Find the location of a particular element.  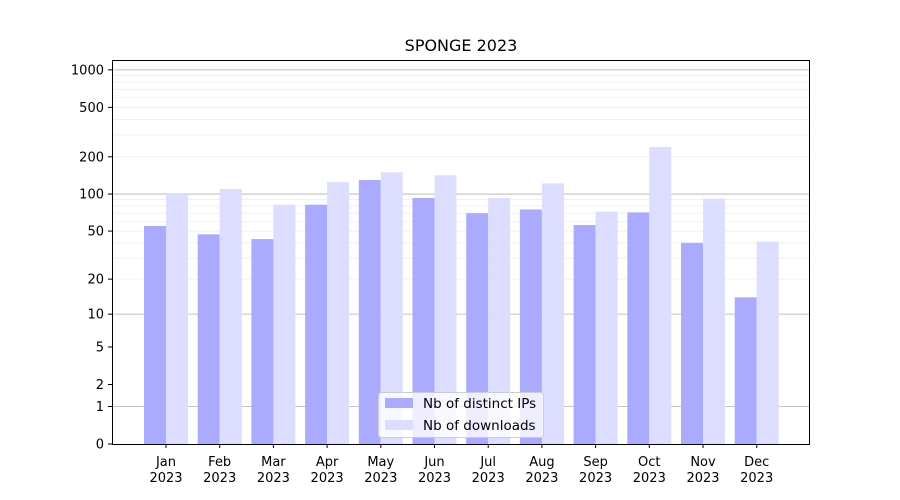

x-tick-label-month: Oct is located at coordinates (649, 462).